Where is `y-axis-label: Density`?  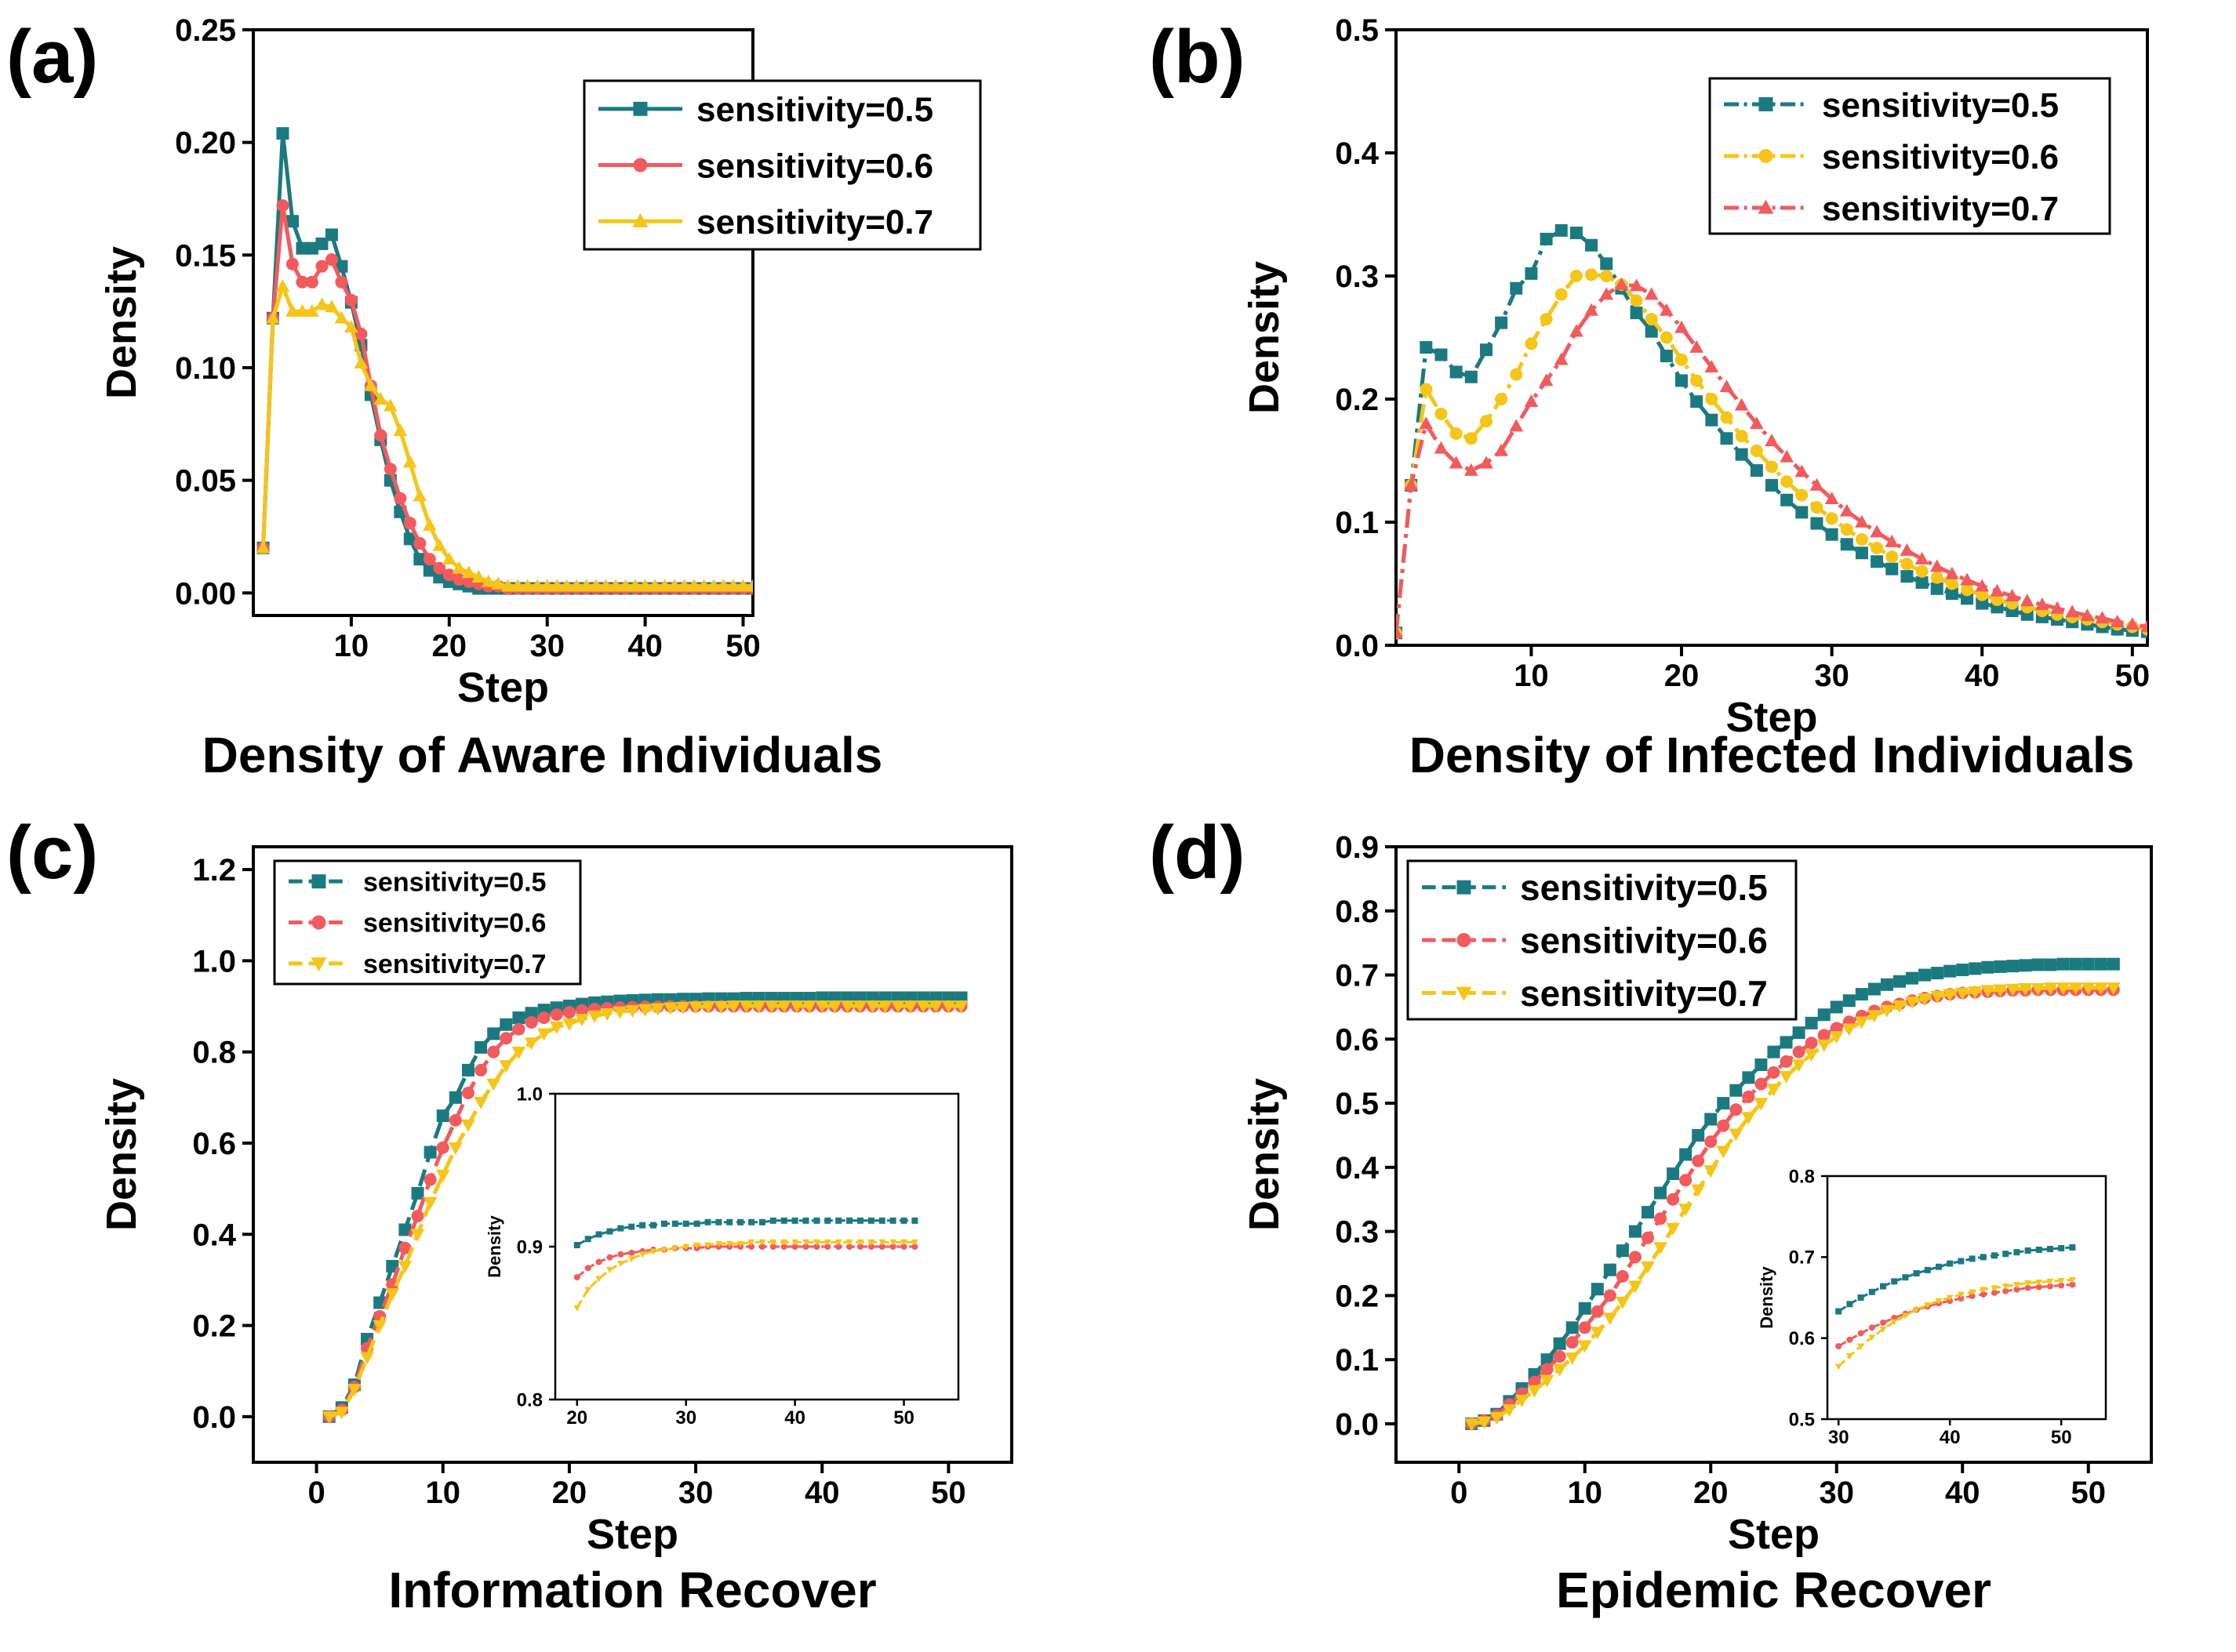 y-axis-label: Density is located at coordinates (1264, 1154).